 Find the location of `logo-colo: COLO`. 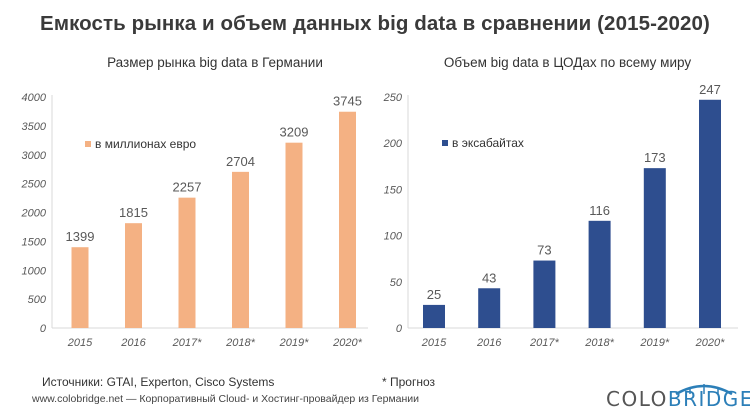

logo-colo: COLO is located at coordinates (637, 399).